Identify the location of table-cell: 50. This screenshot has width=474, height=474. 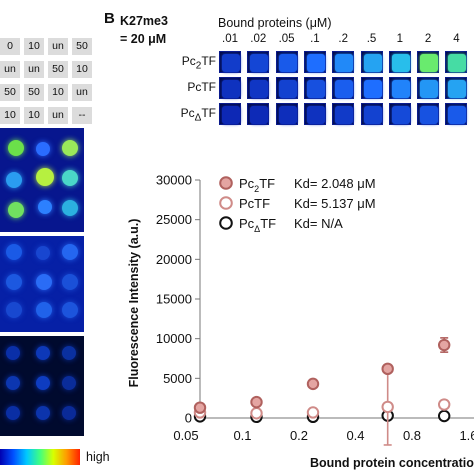
(10, 92).